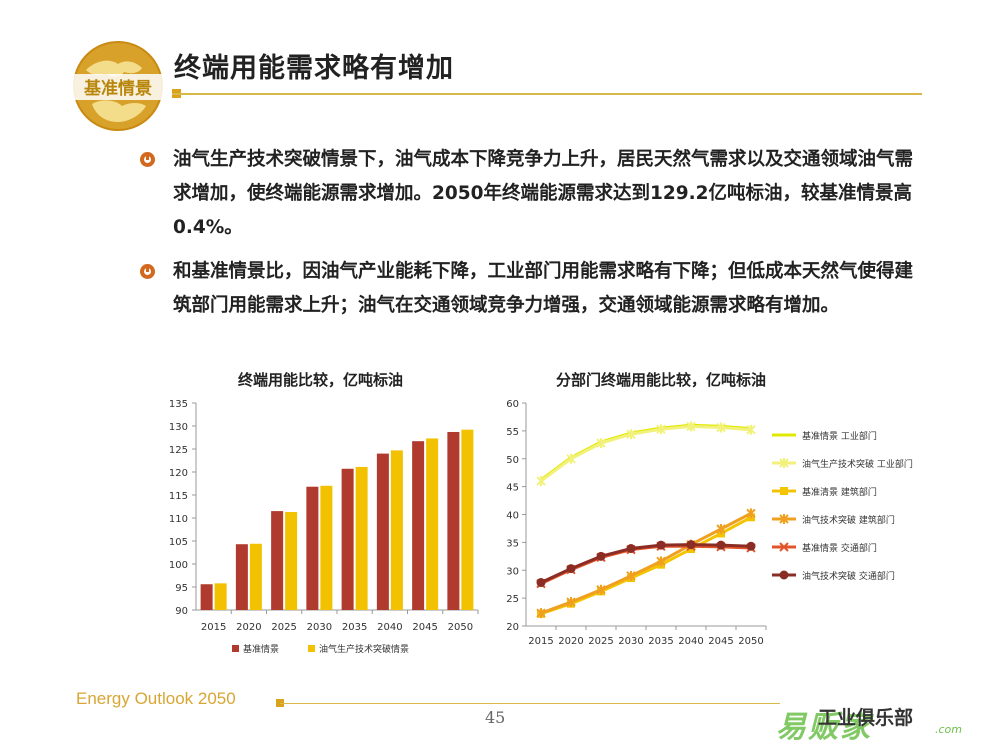 The width and height of the screenshot is (1000, 753). I want to click on y-tick-label: 20, so click(512, 627).